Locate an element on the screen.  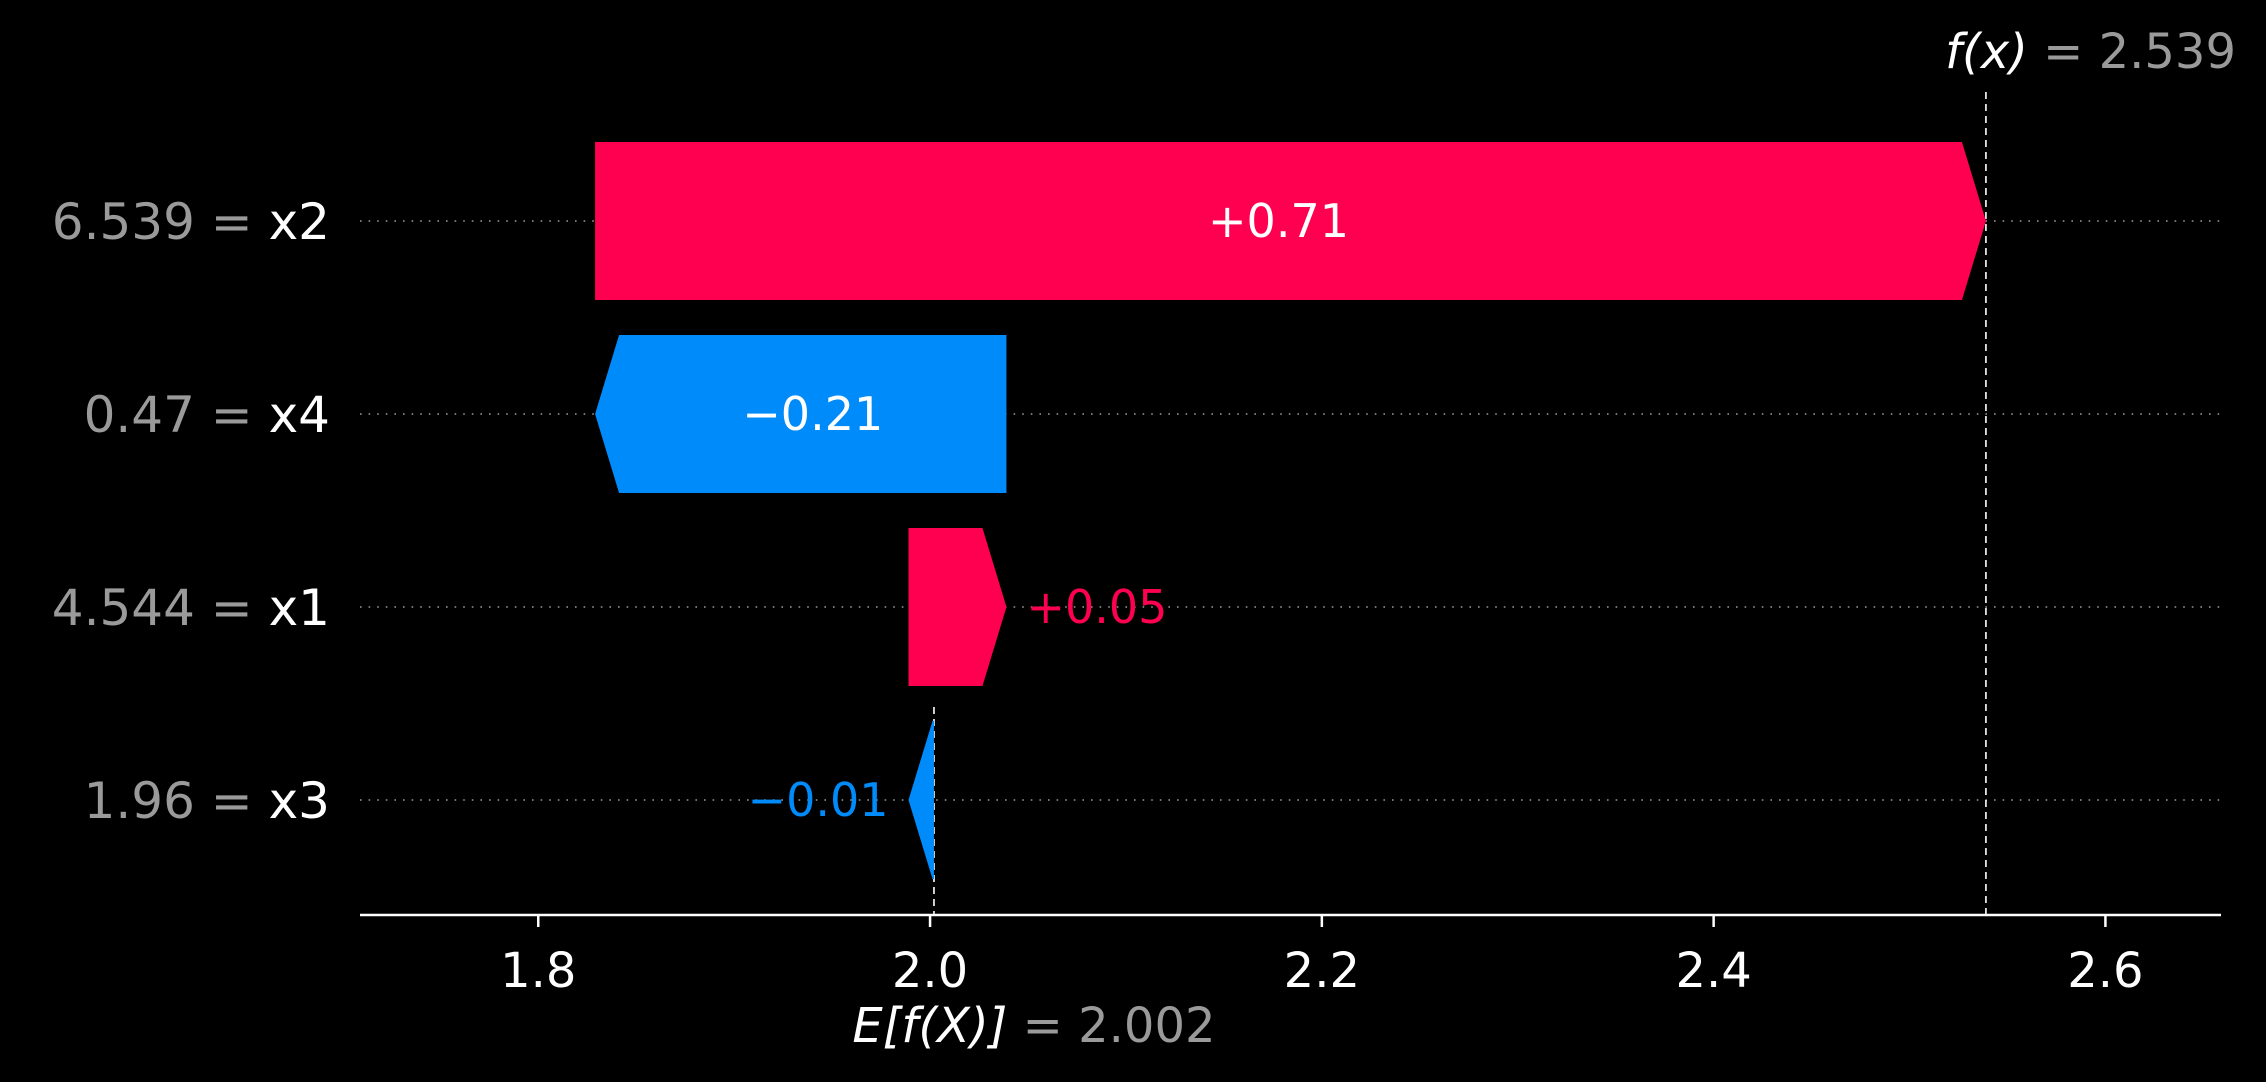
contribution-label-x4: −0.21 is located at coordinates (812, 414).